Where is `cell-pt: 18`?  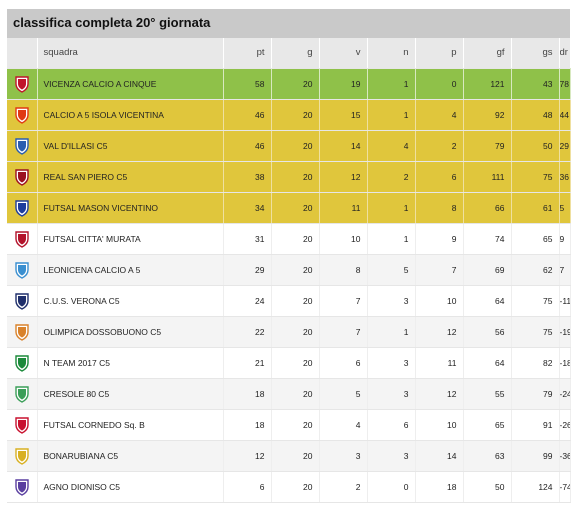 cell-pt: 18 is located at coordinates (247, 394).